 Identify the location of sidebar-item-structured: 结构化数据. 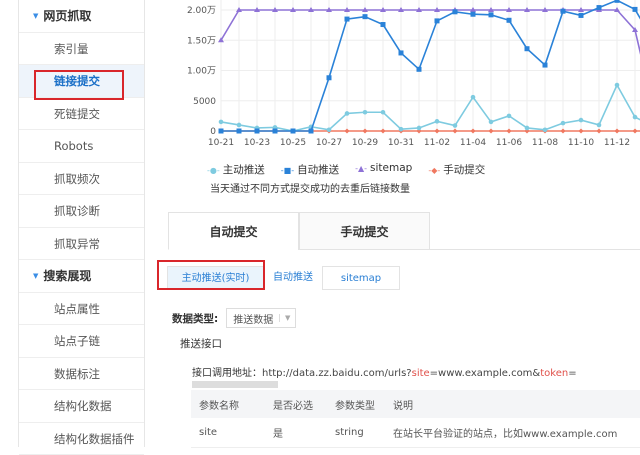
(81, 406).